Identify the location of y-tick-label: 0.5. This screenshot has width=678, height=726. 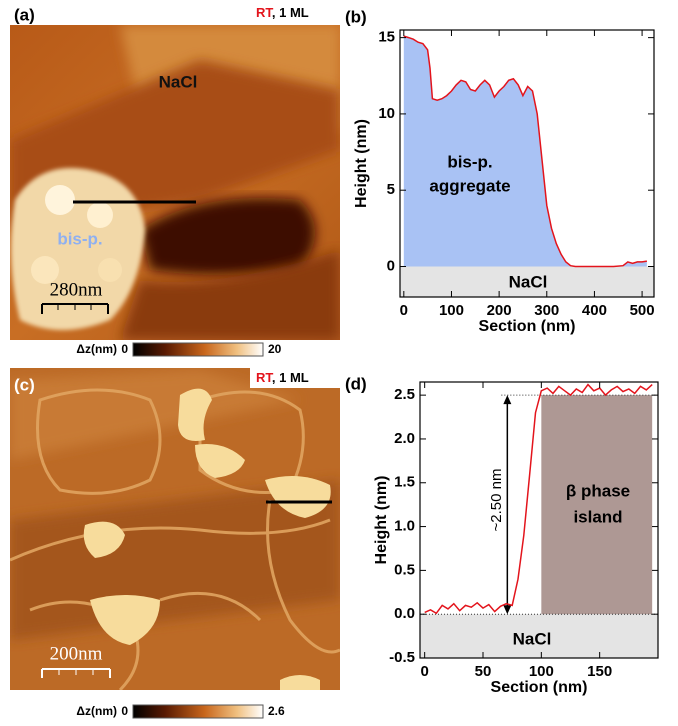
(404, 569).